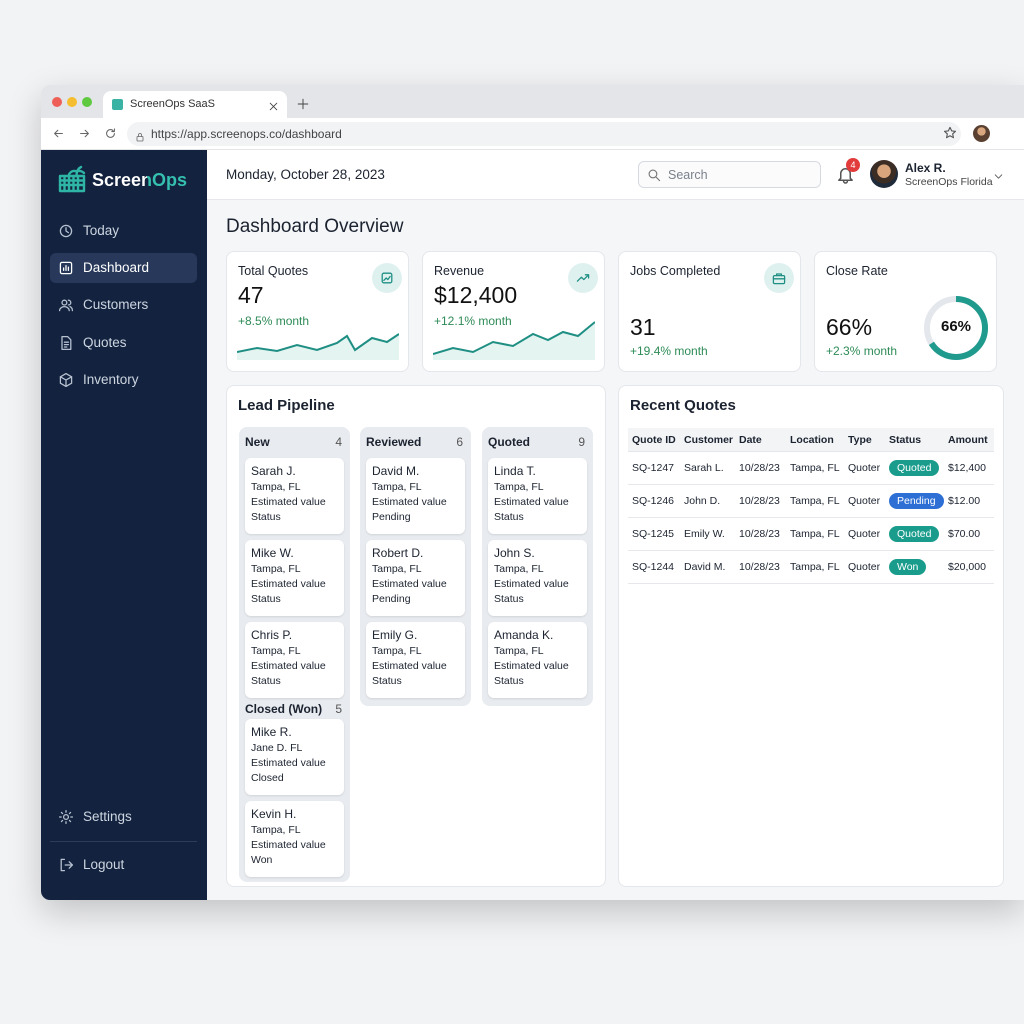 The height and width of the screenshot is (1024, 1024). Describe the element at coordinates (815, 468) in the screenshot. I see `table-cell: Tampa, FL` at that location.